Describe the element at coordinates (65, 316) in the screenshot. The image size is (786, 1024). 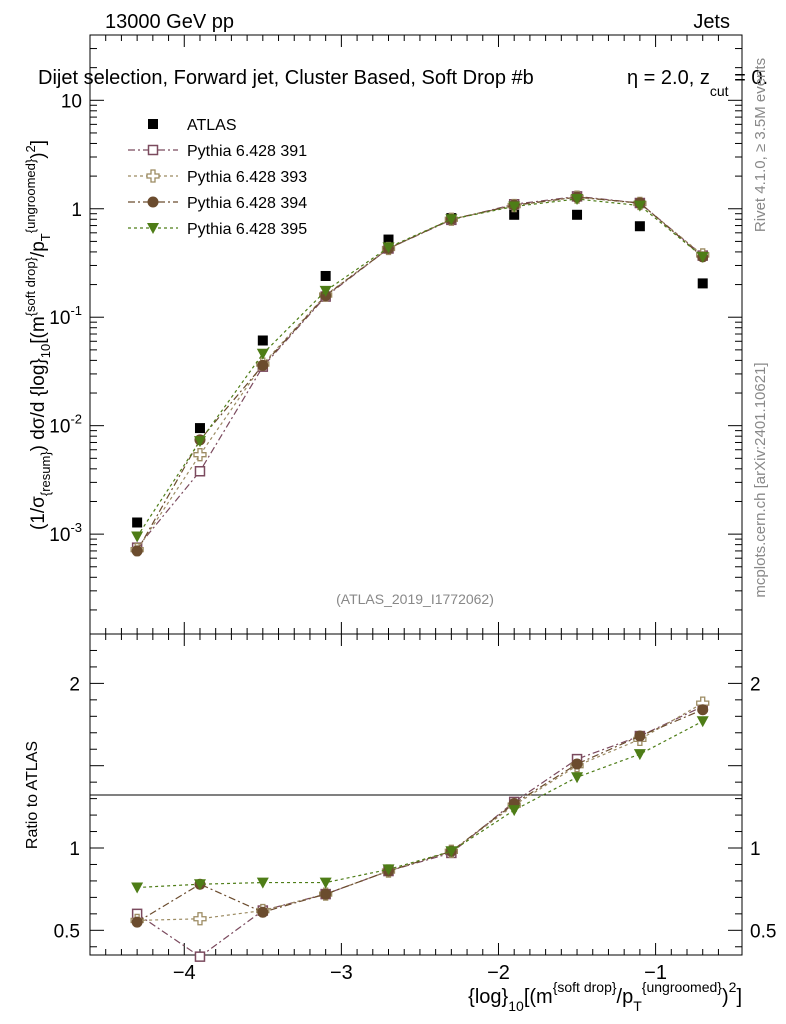
I see `y-tick-label: 10⁻¹` at that location.